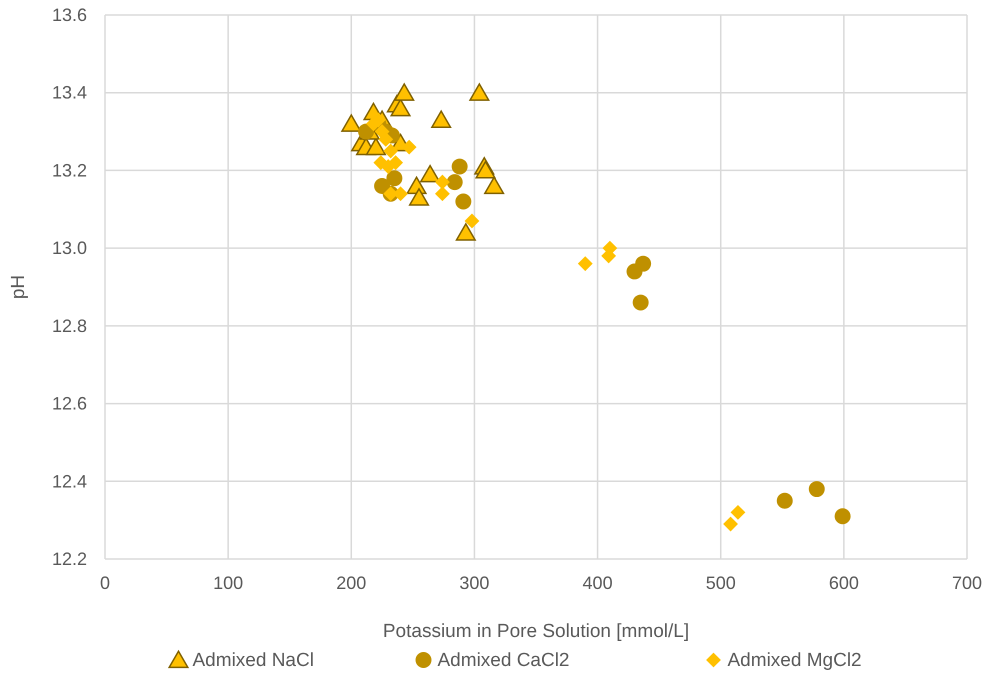 The height and width of the screenshot is (674, 991). What do you see at coordinates (69, 170) in the screenshot?
I see `y-tick-label: 13.2` at bounding box center [69, 170].